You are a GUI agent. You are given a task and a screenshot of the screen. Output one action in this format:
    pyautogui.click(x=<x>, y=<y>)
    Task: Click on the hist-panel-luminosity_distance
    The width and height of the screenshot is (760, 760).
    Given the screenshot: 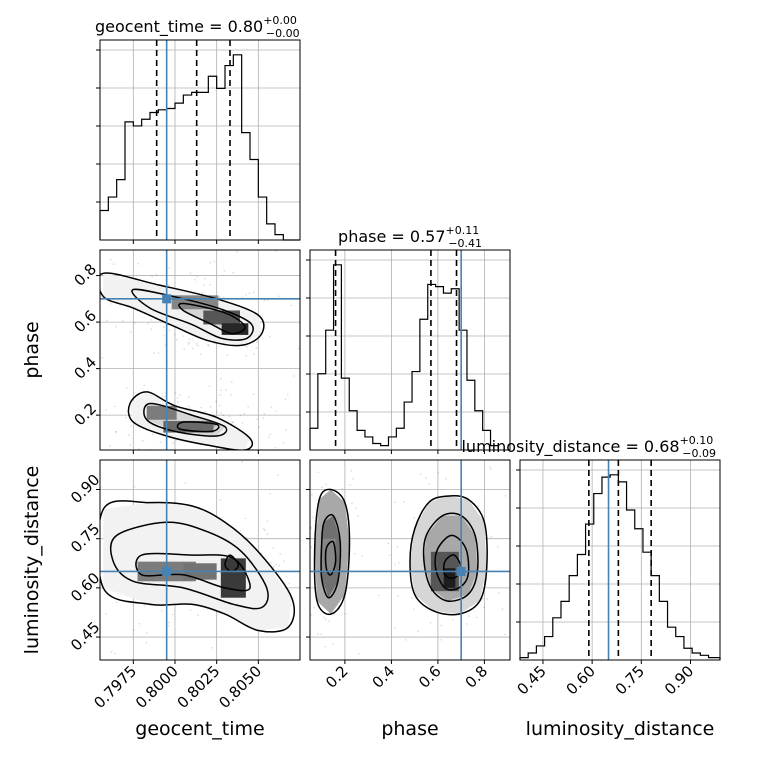 What is the action you would take?
    pyautogui.click(x=618, y=561)
    